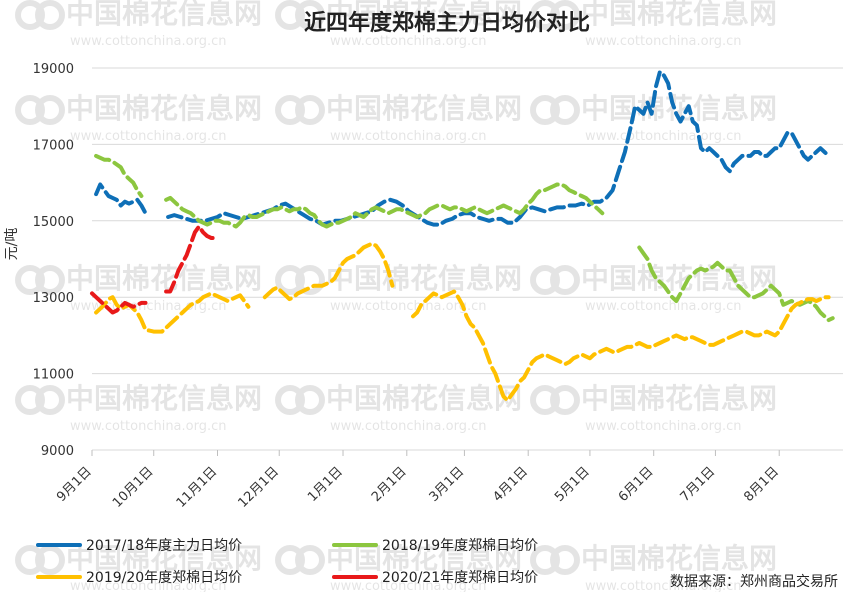 The image size is (855, 592). Describe the element at coordinates (53, 260) in the screenshot. I see `y-axis-tick-labels: 9000 11000 13000 15000 17000 19000` at that location.